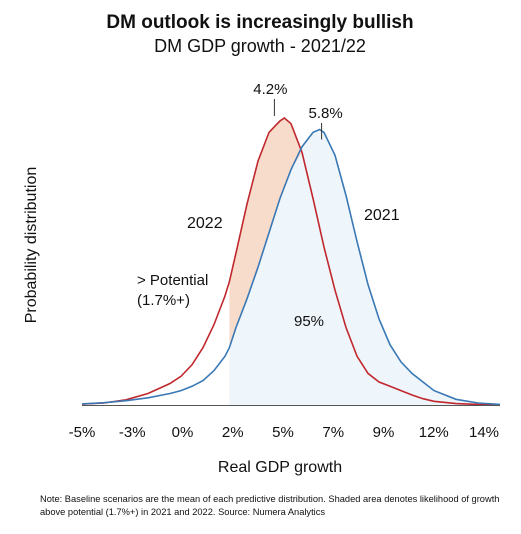 The height and width of the screenshot is (534, 521). What do you see at coordinates (163, 300) in the screenshot?
I see `potential-value-annotation: (1.7%+)` at bounding box center [163, 300].